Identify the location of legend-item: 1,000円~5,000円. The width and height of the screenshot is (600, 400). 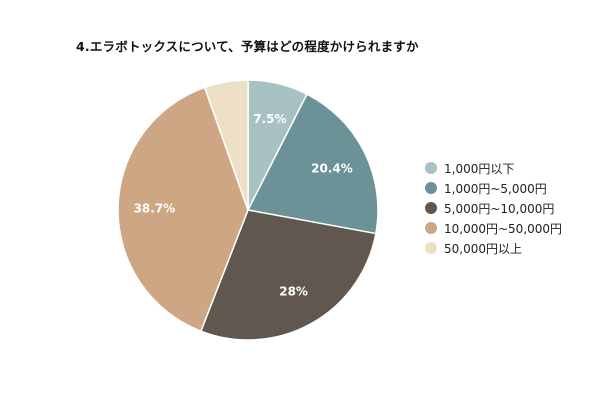
(493, 188).